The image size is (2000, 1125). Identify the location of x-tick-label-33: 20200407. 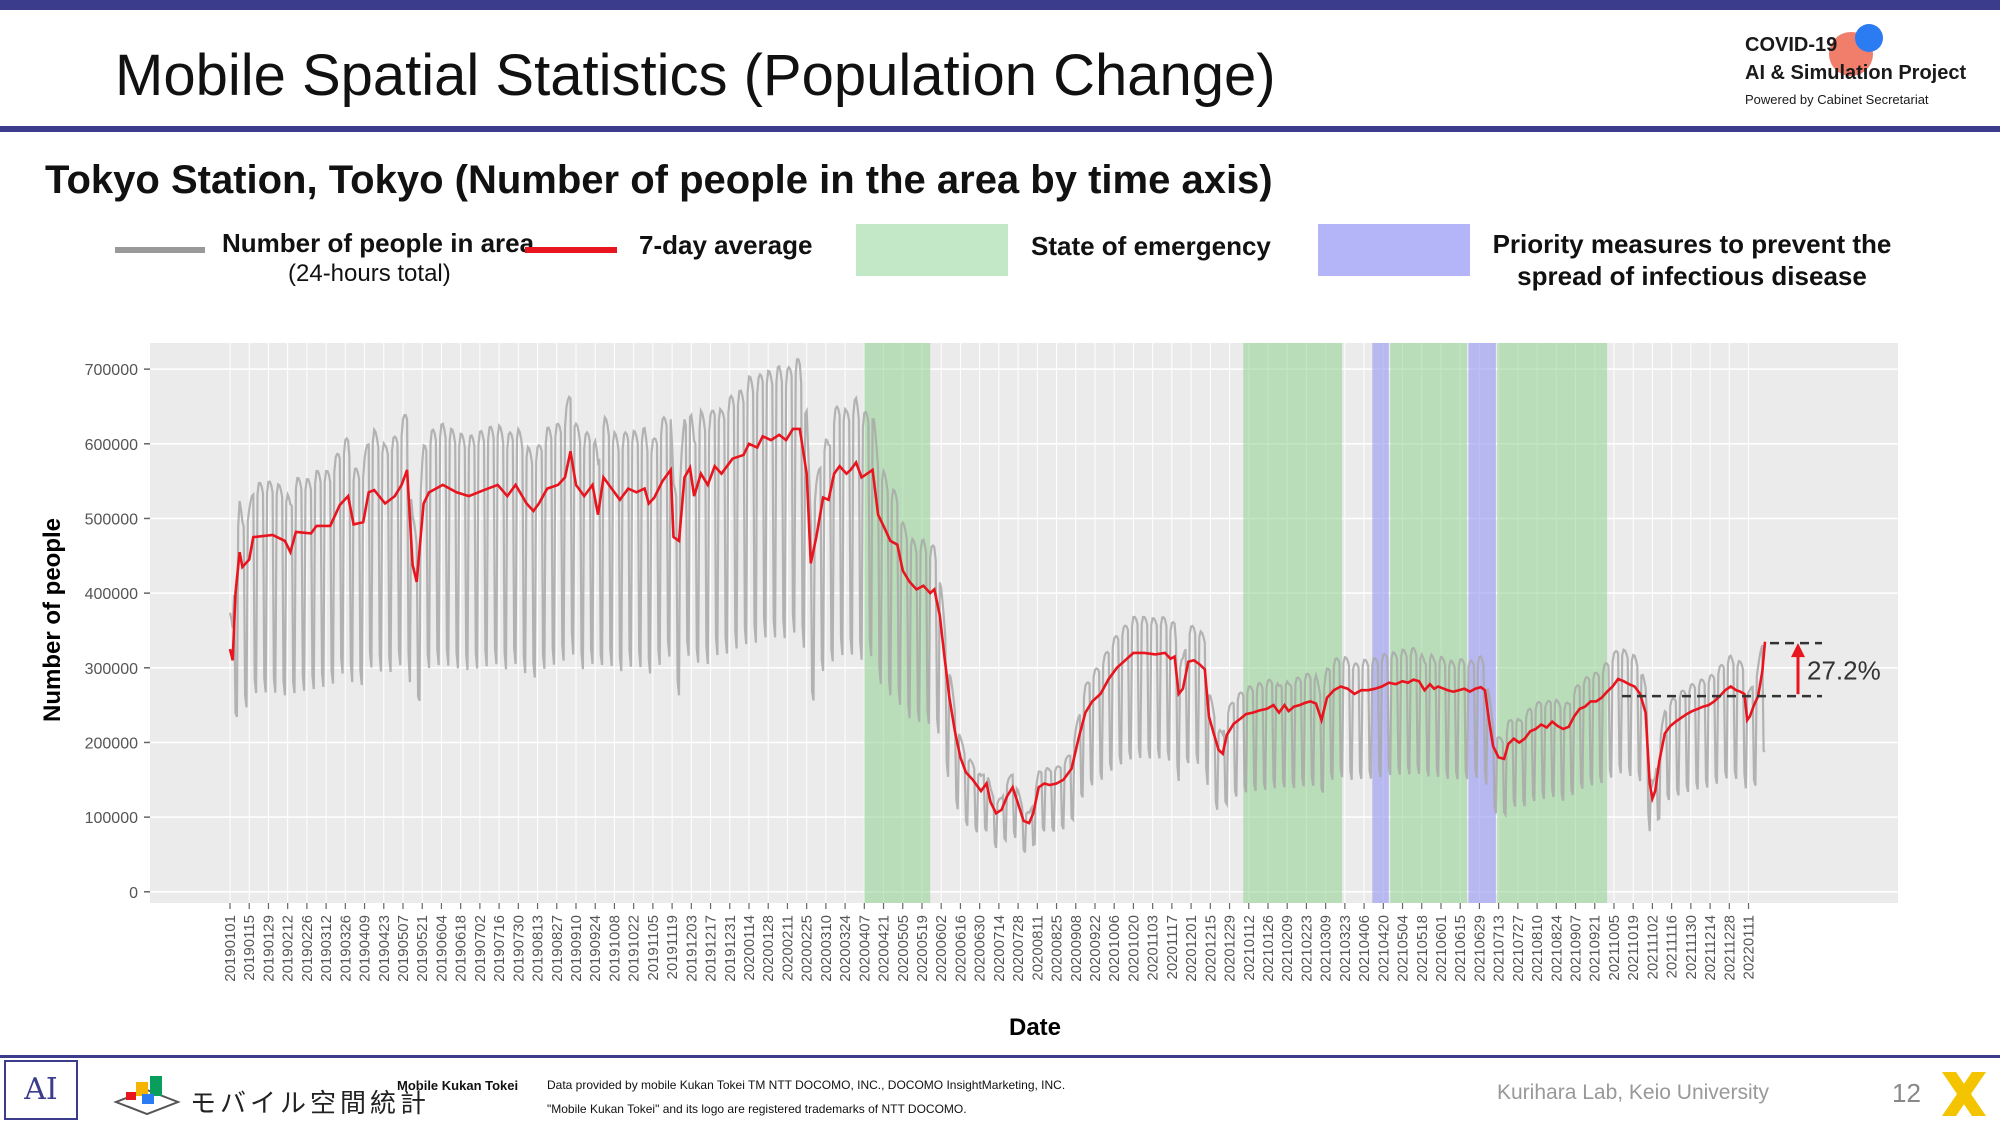
(864, 948).